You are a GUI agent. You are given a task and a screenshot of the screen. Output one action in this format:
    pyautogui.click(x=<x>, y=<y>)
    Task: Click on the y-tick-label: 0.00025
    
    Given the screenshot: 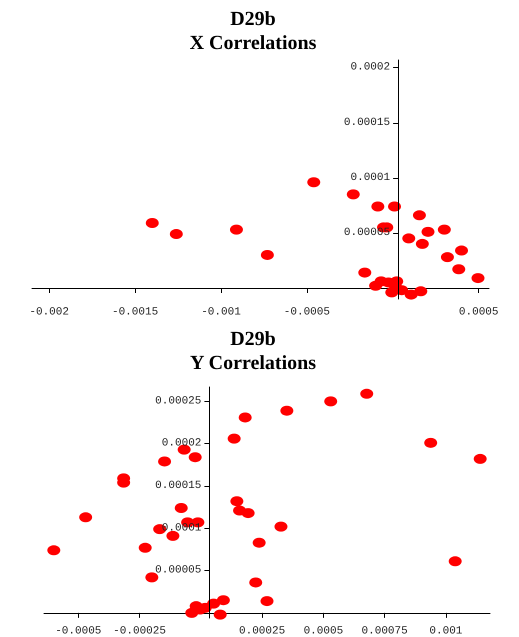 What is the action you would take?
    pyautogui.click(x=178, y=401)
    